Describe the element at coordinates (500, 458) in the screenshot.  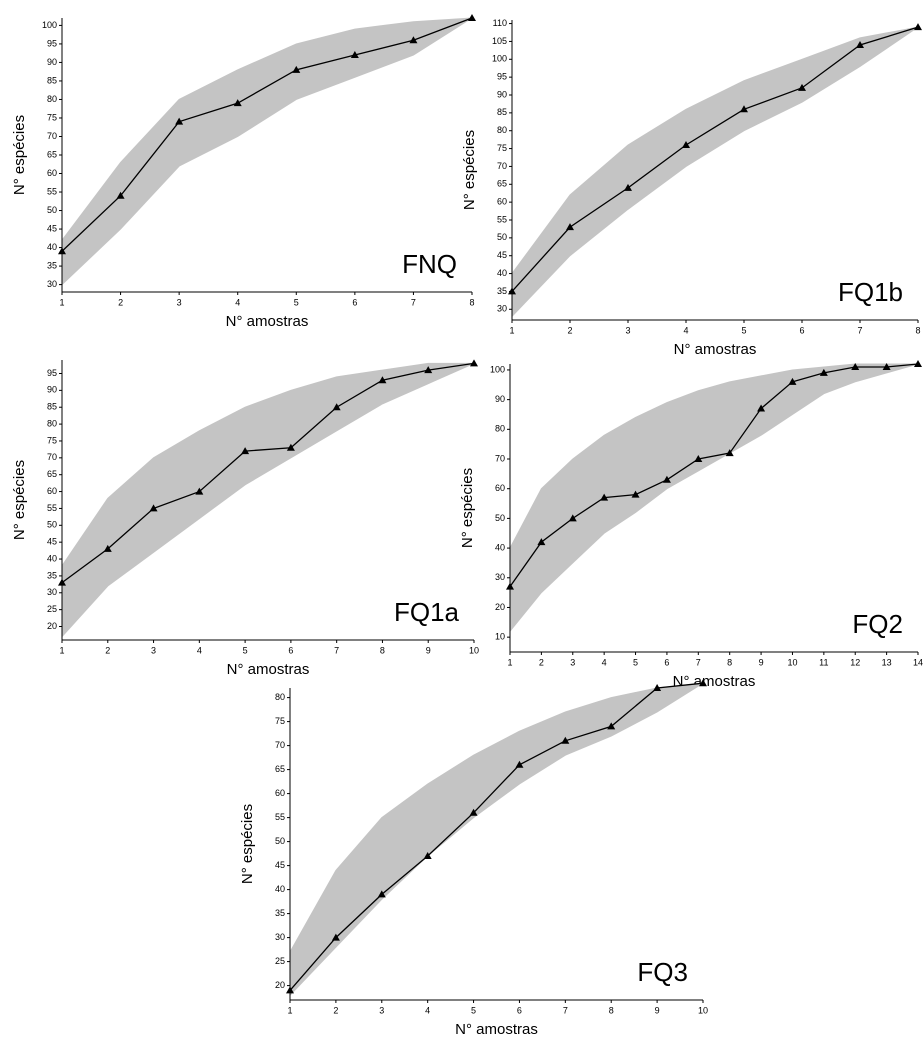
I see `y-tick-label: 70` at that location.